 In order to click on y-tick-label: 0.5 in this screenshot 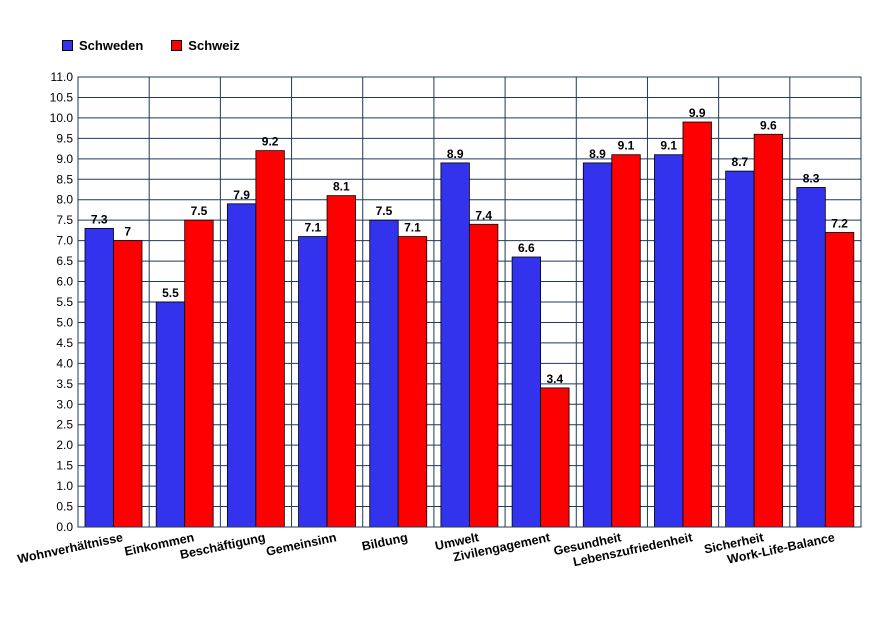, I will do `click(64, 507)`.